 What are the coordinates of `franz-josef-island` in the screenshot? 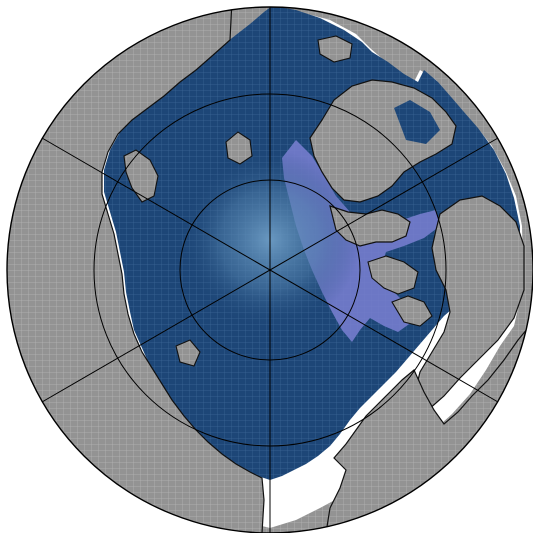 It's located at (239, 148).